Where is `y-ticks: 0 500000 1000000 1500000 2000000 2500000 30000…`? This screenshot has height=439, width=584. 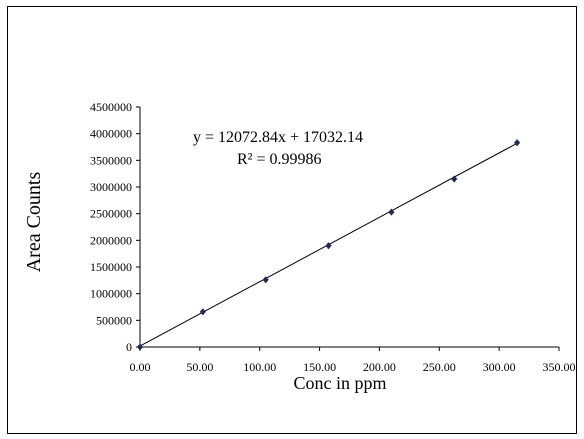
y-ticks: 0 500000 1000000 1500000 2000000 2500000 30000… is located at coordinates (115, 227).